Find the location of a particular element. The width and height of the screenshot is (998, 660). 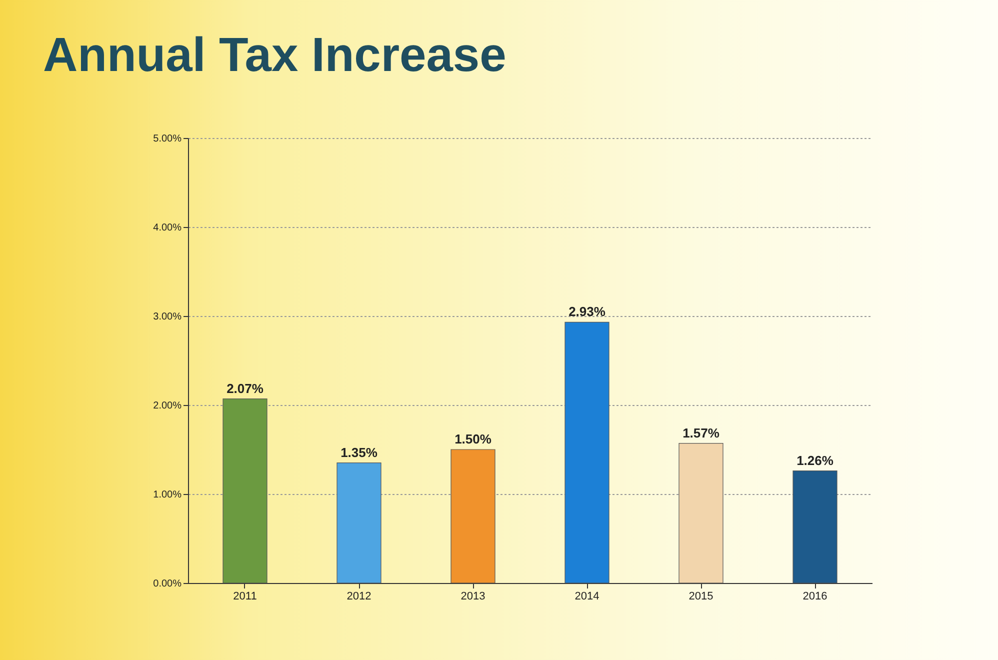

x-tick-label: 2013 is located at coordinates (473, 596).